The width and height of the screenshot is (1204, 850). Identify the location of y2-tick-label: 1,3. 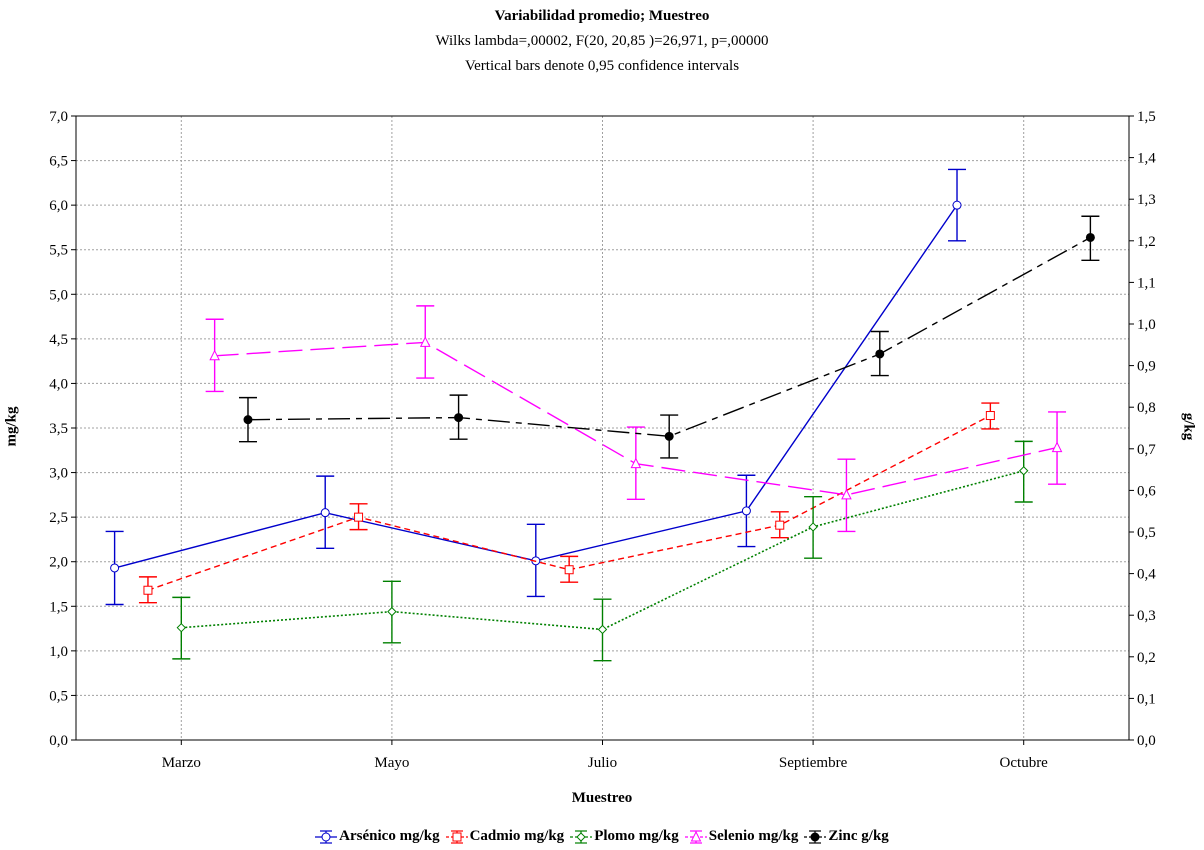
(1146, 200).